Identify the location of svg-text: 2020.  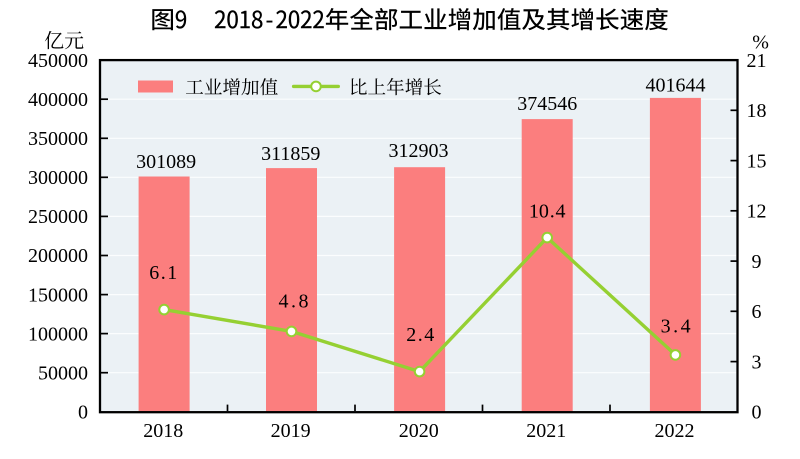
(419, 431).